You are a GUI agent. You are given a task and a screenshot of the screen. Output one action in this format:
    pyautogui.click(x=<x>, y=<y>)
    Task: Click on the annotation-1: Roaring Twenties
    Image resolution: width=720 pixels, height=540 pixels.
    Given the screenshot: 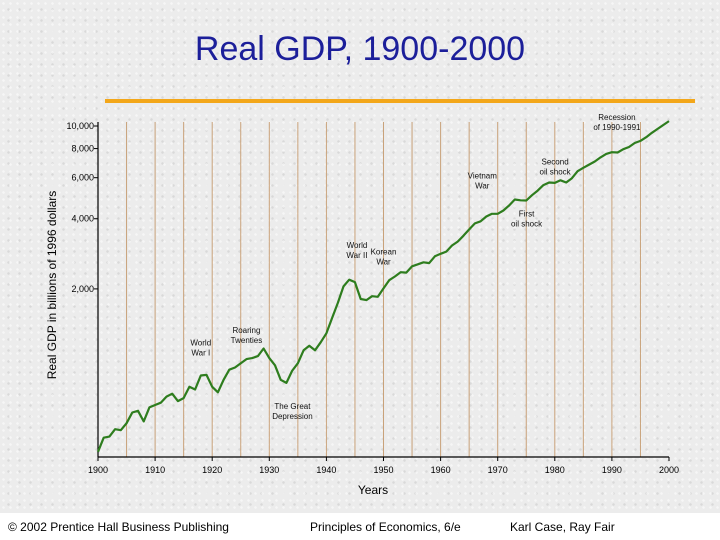 What is the action you would take?
    pyautogui.click(x=247, y=335)
    